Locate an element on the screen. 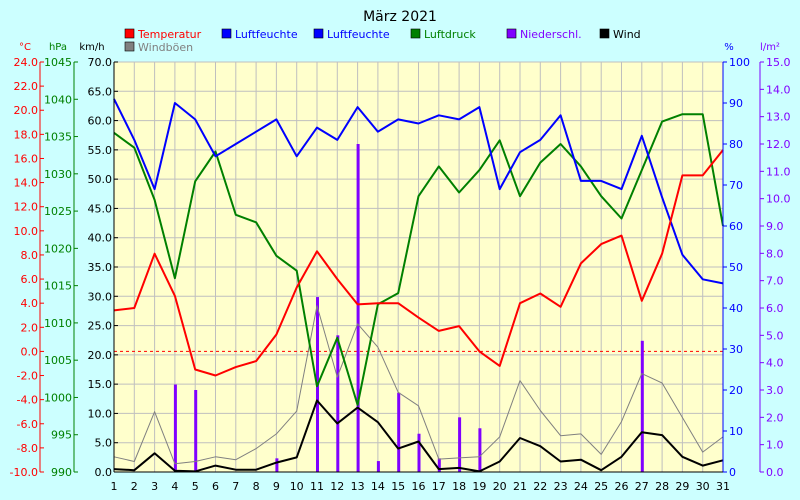 Image resolution: width=800 pixels, height=500 pixels. humidity-tick-label: 50 is located at coordinates (736, 267).